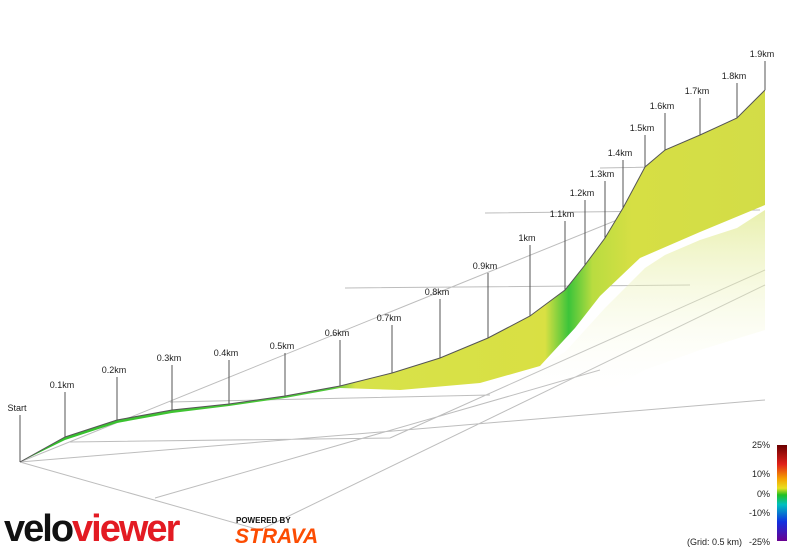 The width and height of the screenshot is (790, 550). What do you see at coordinates (38, 529) in the screenshot?
I see `logo-part: velo` at bounding box center [38, 529].